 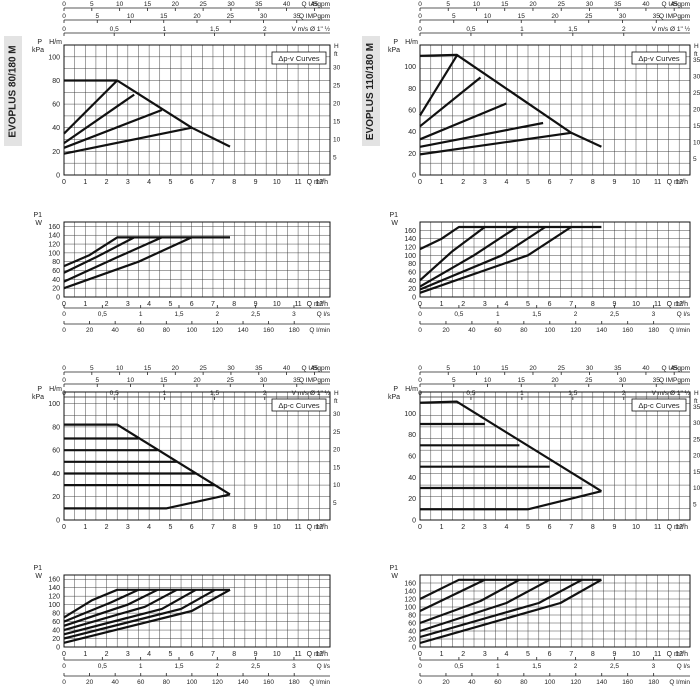 What do you see at coordinates (336, 393) in the screenshot?
I see `ft-axis-label: H` at bounding box center [336, 393].